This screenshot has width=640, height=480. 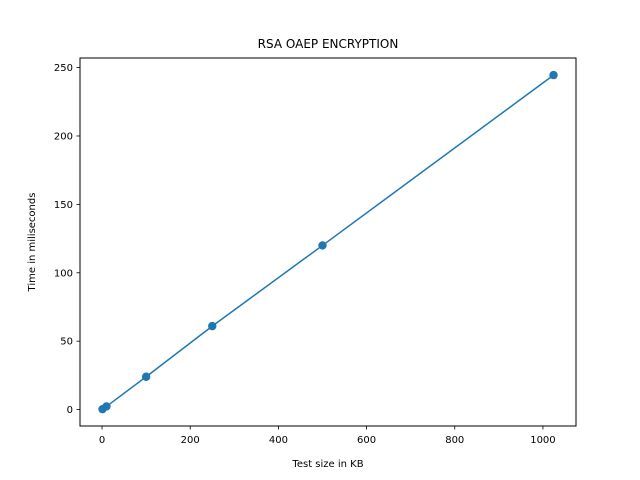 I want to click on y-tick-label: 200, so click(x=63, y=136).